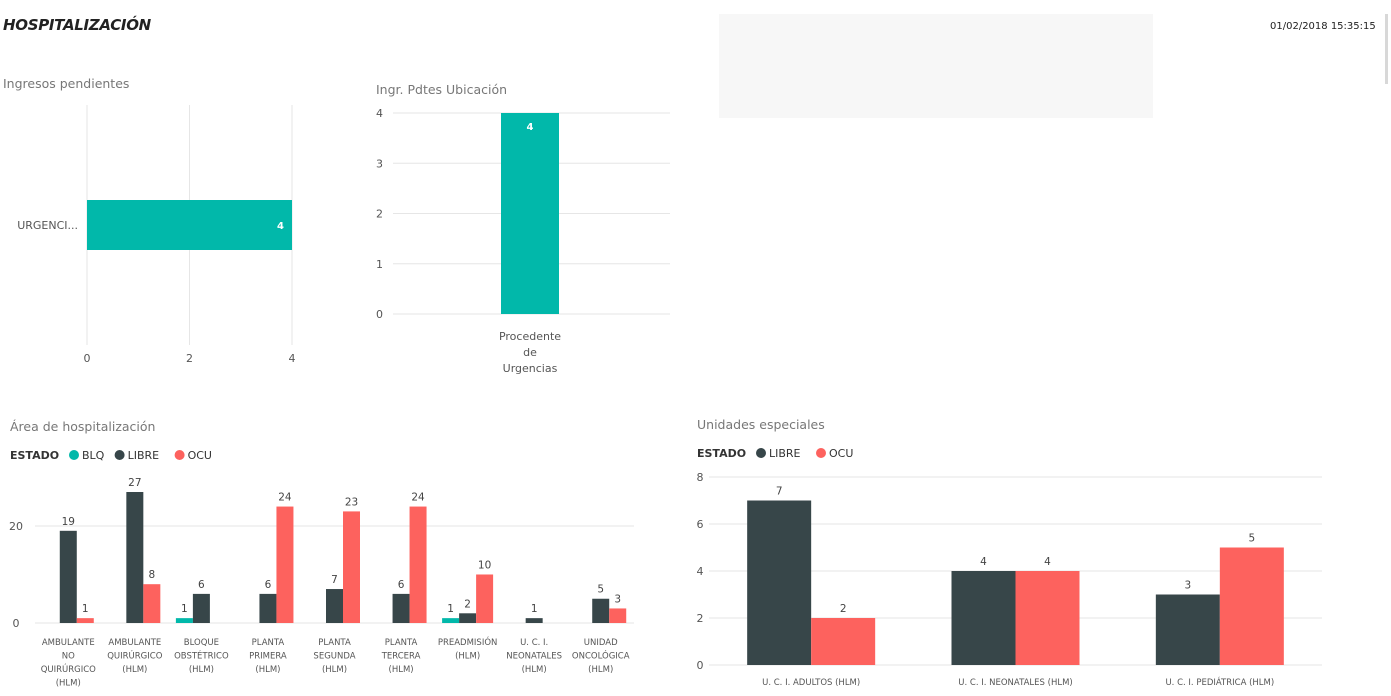 The width and height of the screenshot is (1391, 696). Describe the element at coordinates (68, 643) in the screenshot. I see `category-label: AMBULANTE` at that location.